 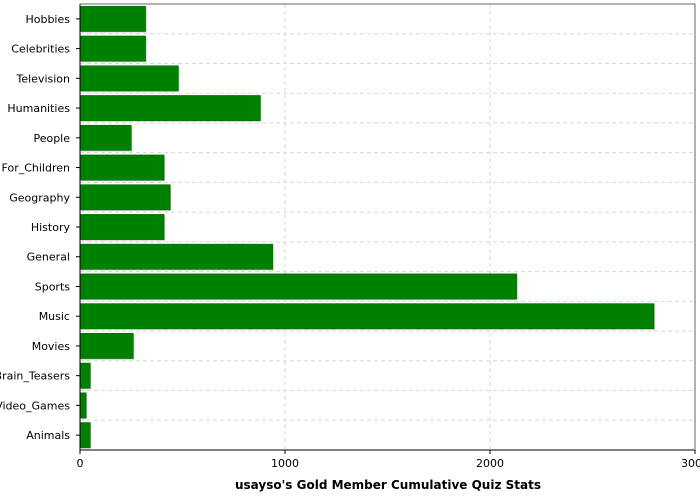 I want to click on bar-celebrities, so click(x=112, y=48).